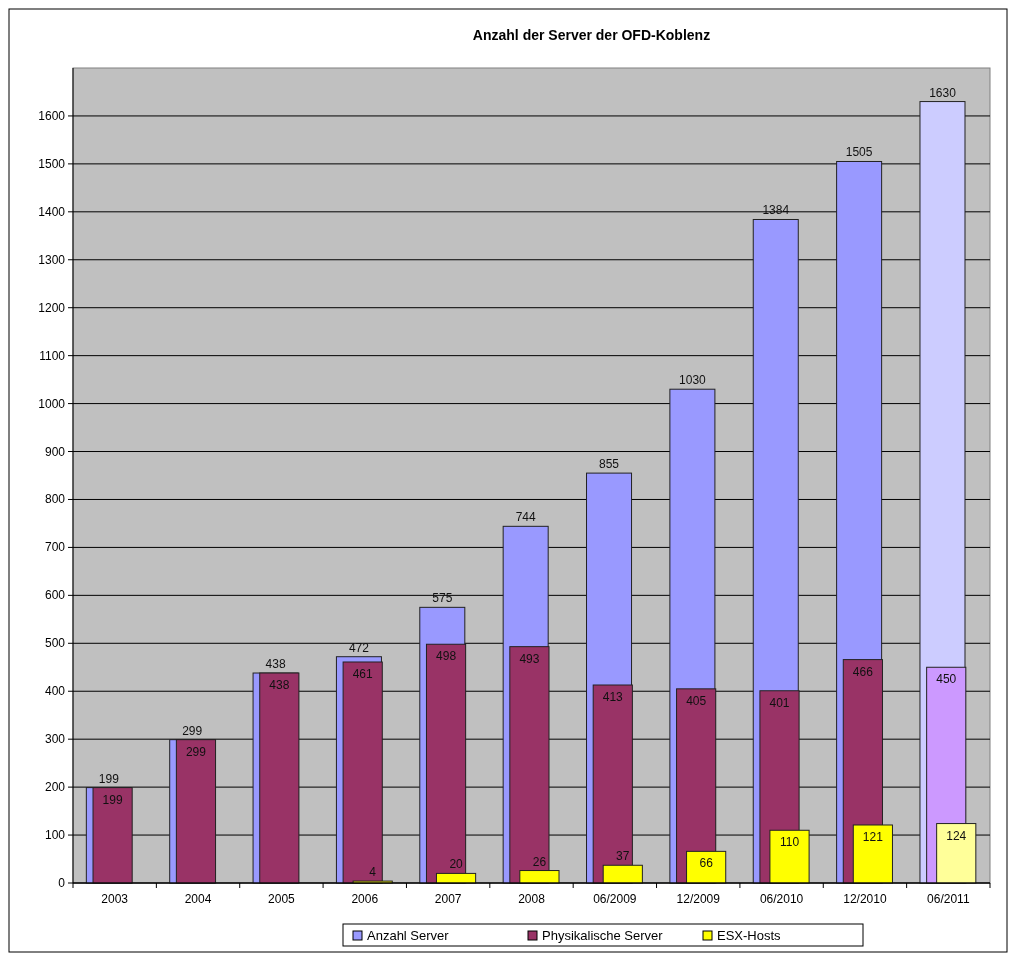 Image resolution: width=1024 pixels, height=960 pixels. I want to click on y-tick-label: 300, so click(55, 739).